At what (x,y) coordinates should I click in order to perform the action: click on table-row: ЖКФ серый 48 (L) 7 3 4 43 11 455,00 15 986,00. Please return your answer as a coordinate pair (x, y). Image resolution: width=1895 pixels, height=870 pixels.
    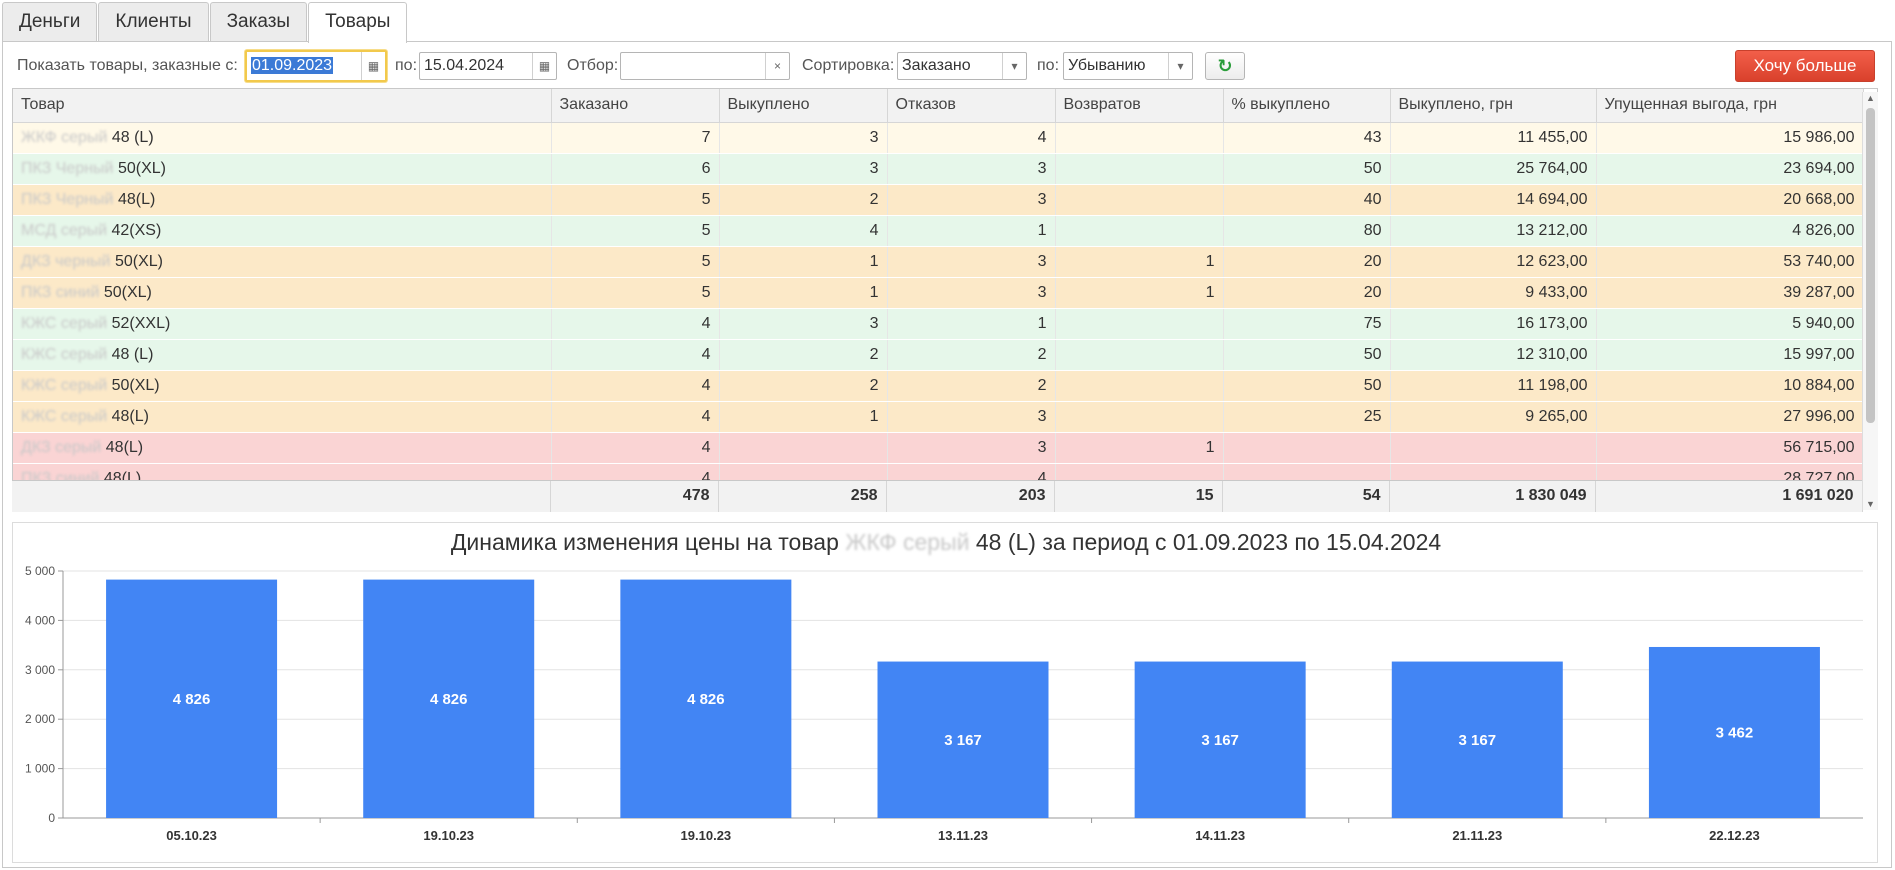
    Looking at the image, I should click on (938, 138).